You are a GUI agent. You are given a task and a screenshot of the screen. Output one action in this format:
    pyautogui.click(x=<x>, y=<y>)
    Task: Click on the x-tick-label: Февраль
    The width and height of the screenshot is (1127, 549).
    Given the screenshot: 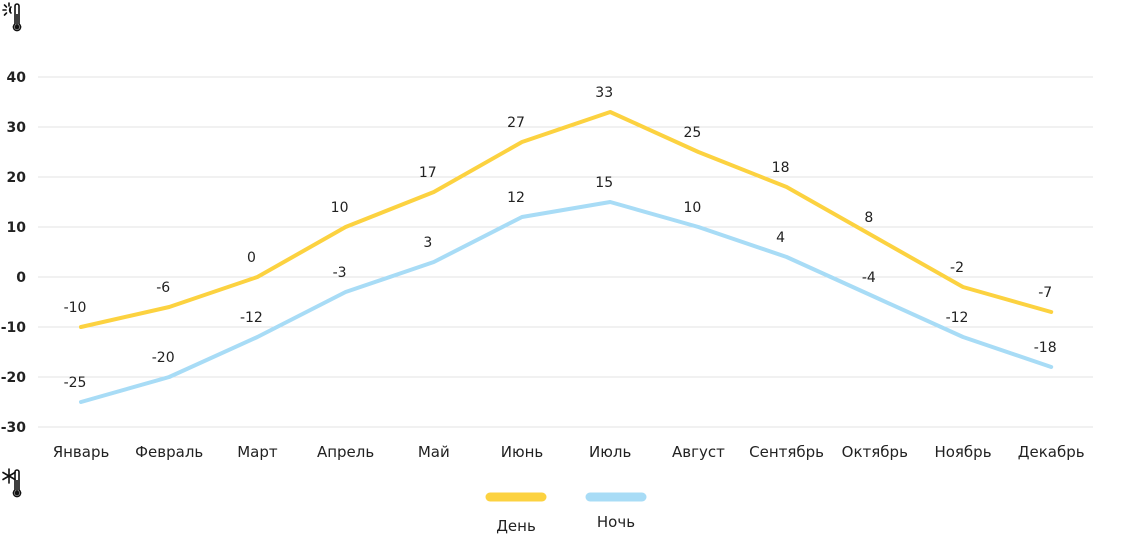 What is the action you would take?
    pyautogui.click(x=169, y=452)
    